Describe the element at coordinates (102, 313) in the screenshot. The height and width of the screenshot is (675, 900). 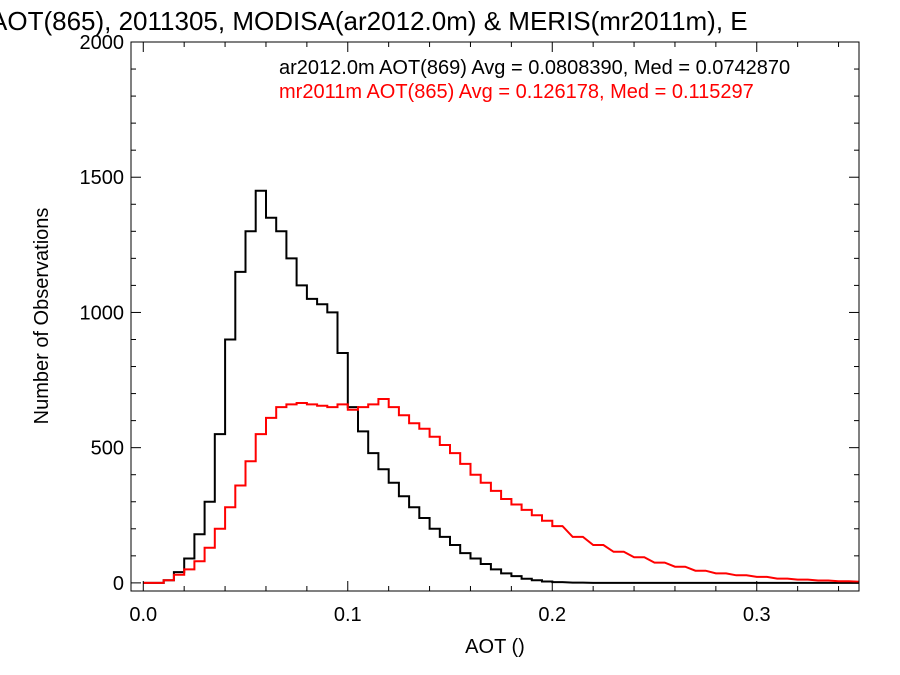
I see `y-tick-label: 1000` at that location.